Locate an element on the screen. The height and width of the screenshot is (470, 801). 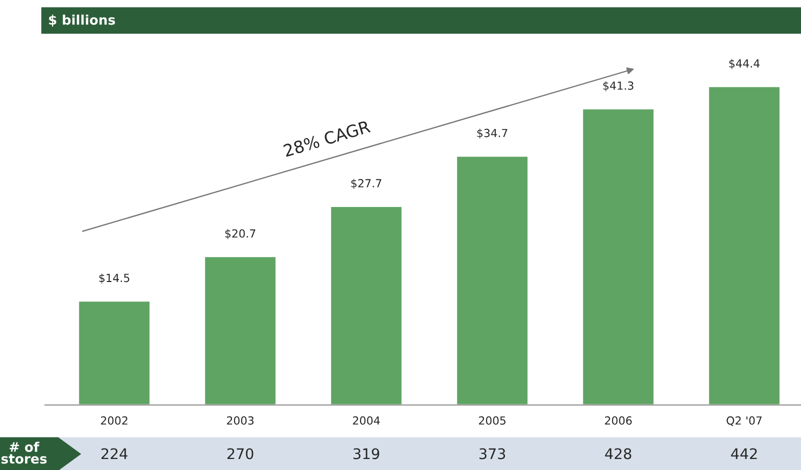
text: 442 is located at coordinates (744, 454).